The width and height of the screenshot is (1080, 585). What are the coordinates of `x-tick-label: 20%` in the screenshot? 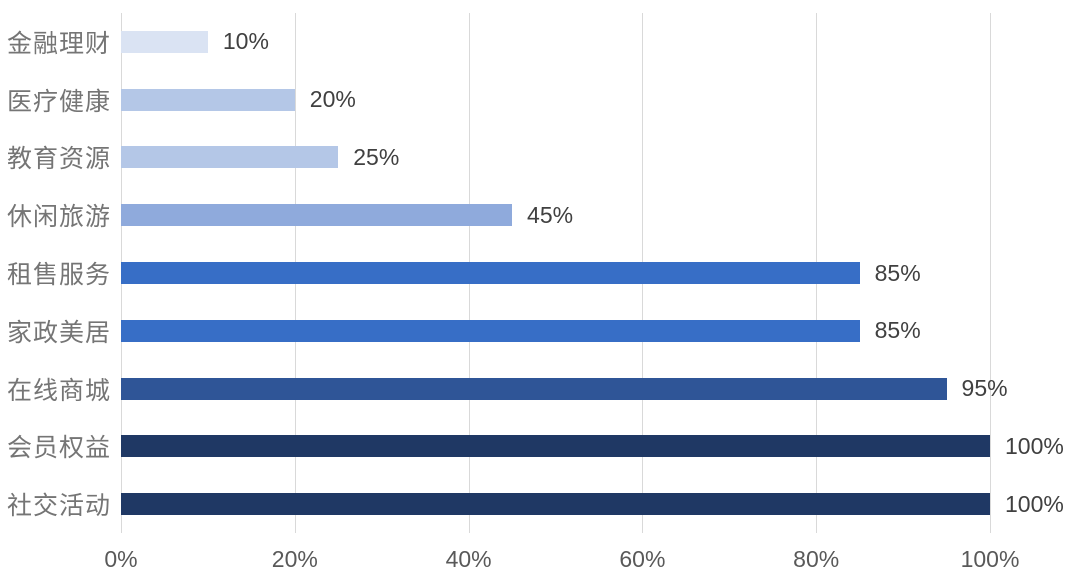 It's located at (294, 559).